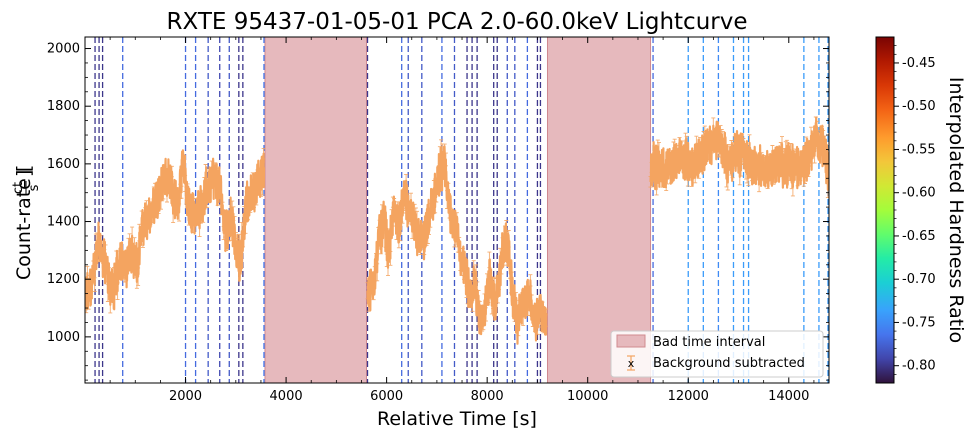 The width and height of the screenshot is (976, 441). I want to click on colorbar-tick-label: -0.45, so click(919, 63).